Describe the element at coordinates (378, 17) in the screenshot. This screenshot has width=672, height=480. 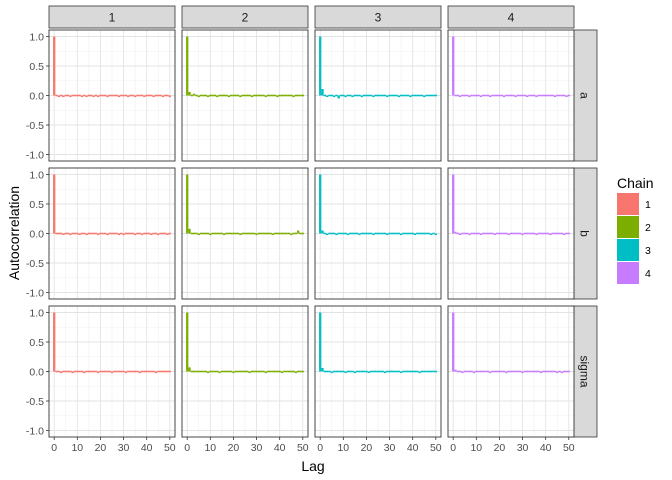
I see `column-strip` at that location.